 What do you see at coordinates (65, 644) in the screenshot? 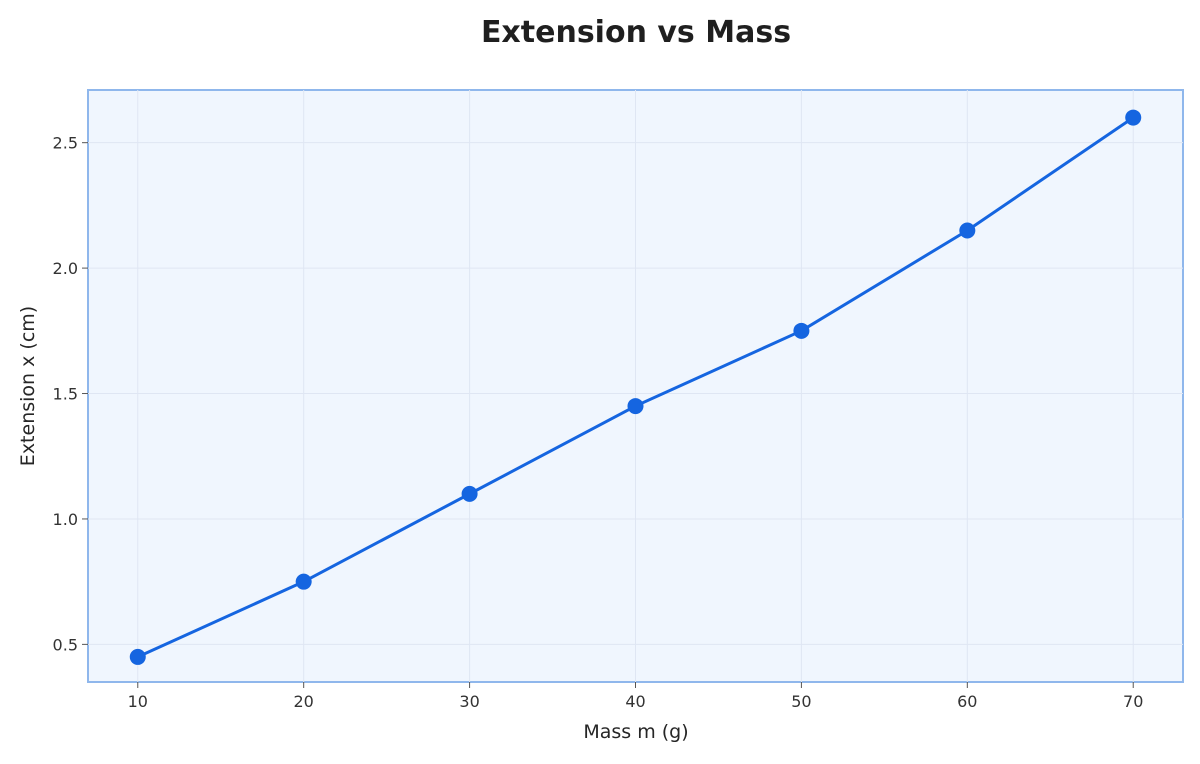
I see `y-tick-label: 0.5` at bounding box center [65, 644].